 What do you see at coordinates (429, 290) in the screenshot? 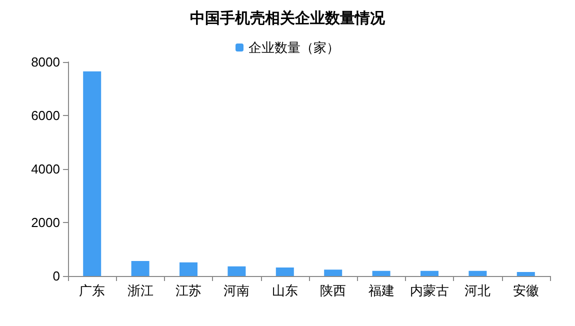
I see `x-tick-label: 内蒙古` at bounding box center [429, 290].